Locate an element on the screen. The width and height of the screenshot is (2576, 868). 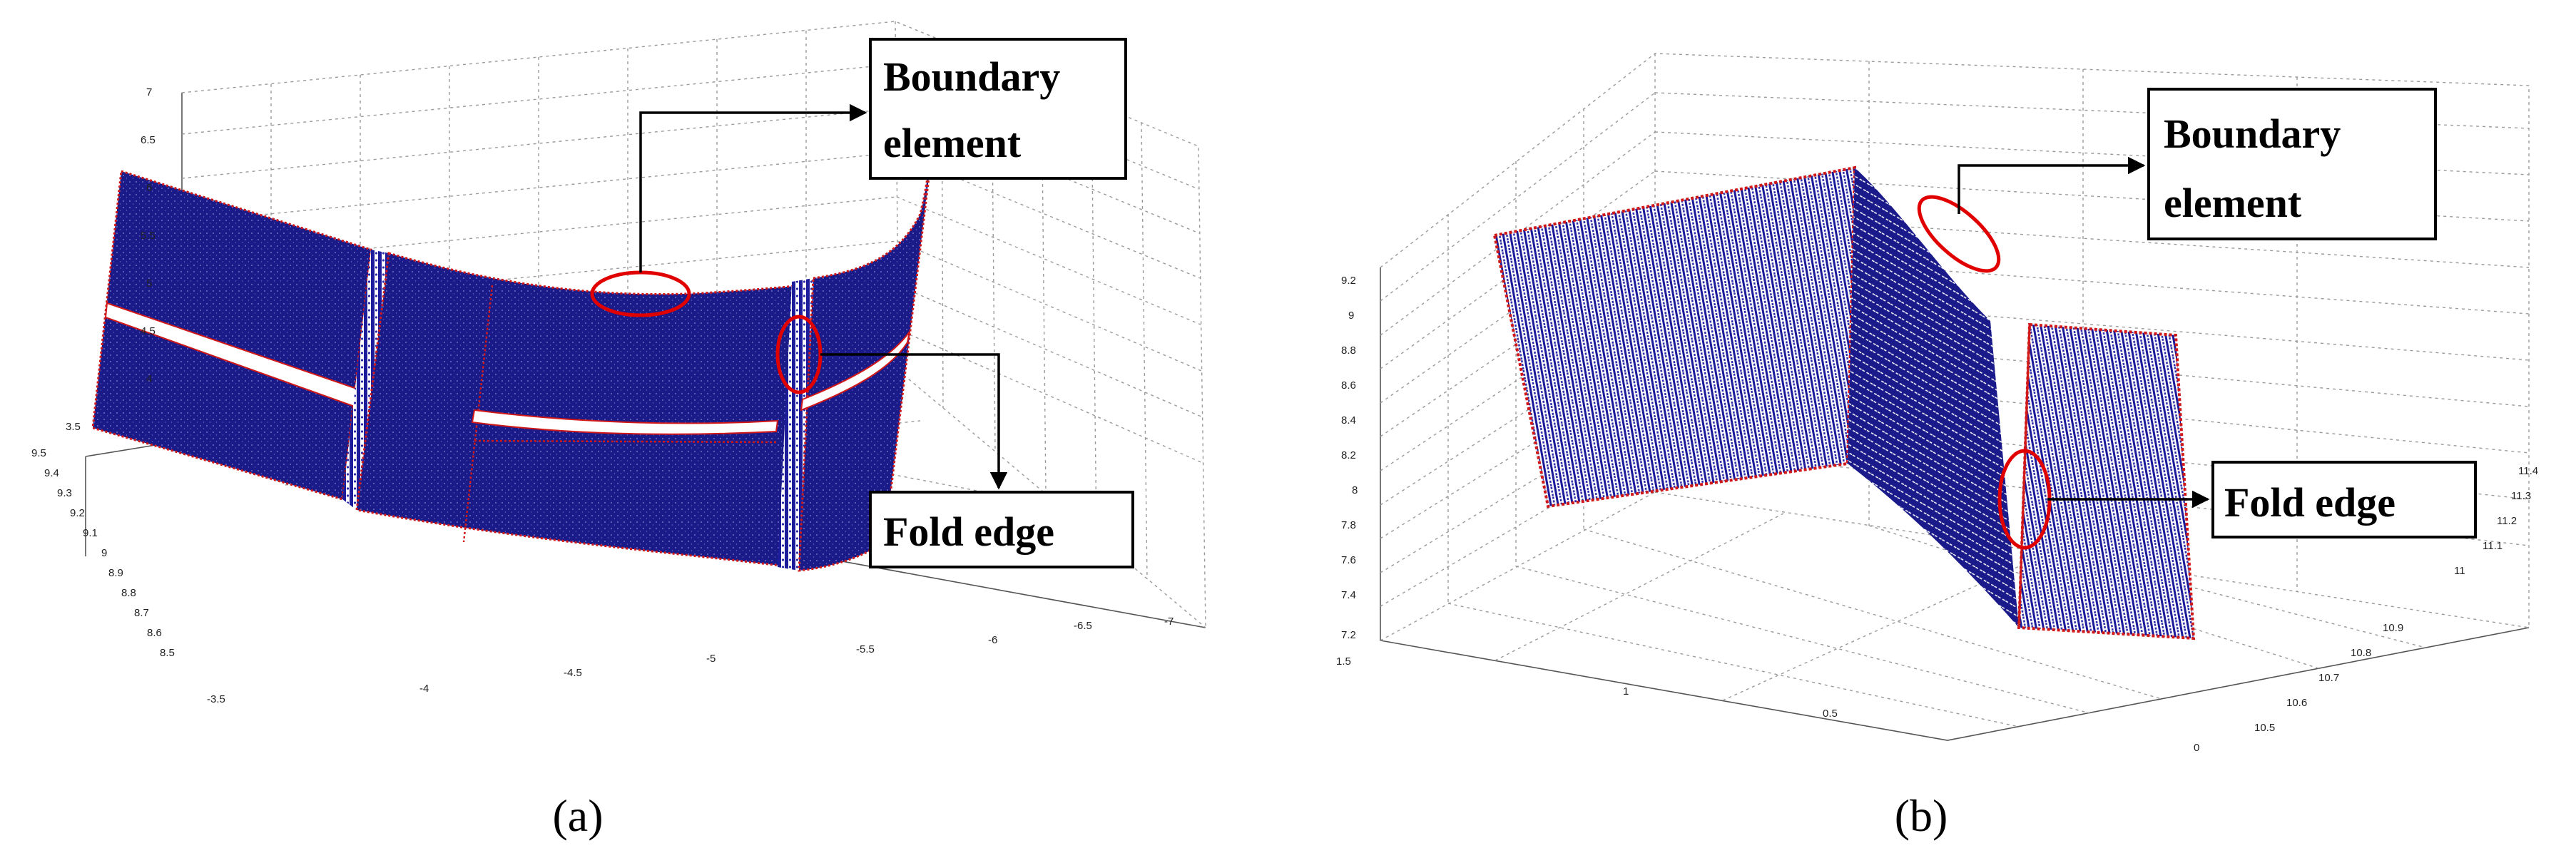
tick-label: 1 is located at coordinates (1626, 691).